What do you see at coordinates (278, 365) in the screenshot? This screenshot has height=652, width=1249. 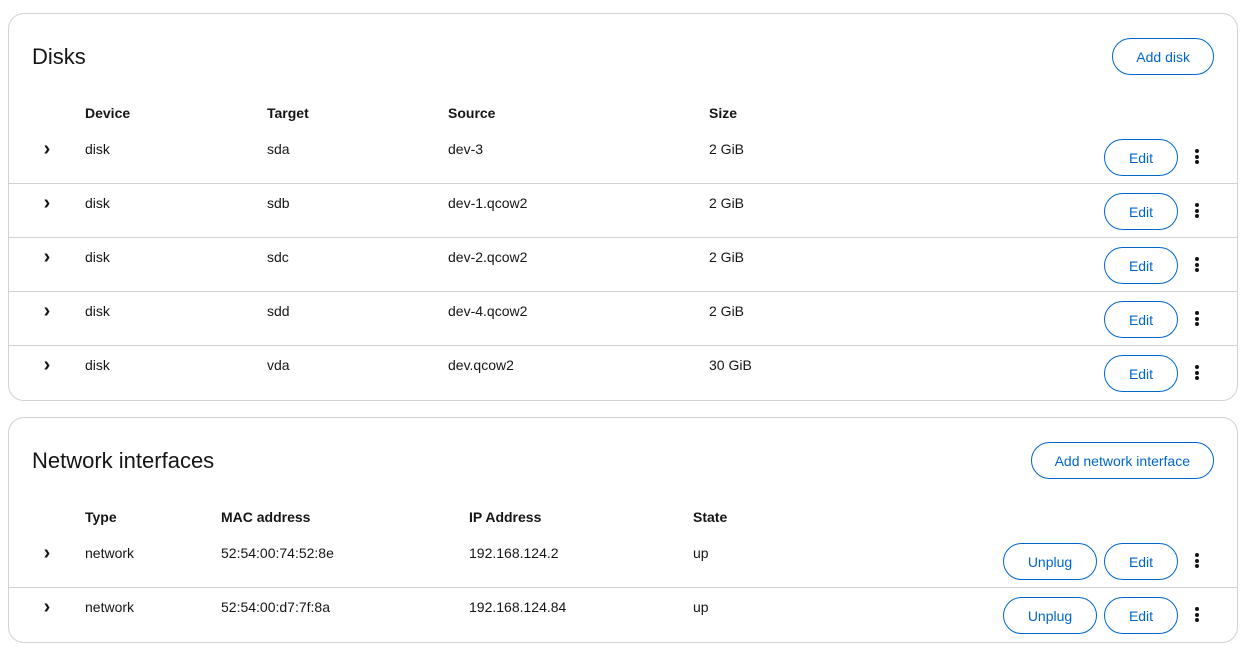 I see `cell-target: vda` at bounding box center [278, 365].